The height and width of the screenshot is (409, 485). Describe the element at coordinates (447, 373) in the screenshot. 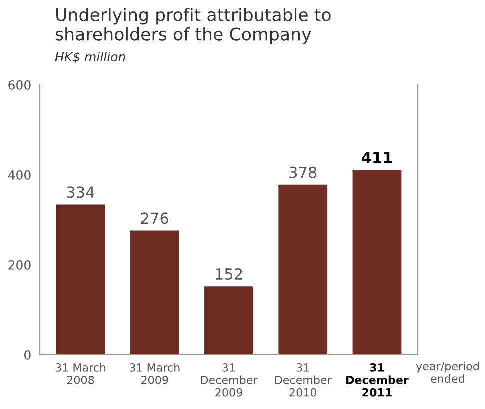

I see `x-axis-title: year/period ended` at that location.